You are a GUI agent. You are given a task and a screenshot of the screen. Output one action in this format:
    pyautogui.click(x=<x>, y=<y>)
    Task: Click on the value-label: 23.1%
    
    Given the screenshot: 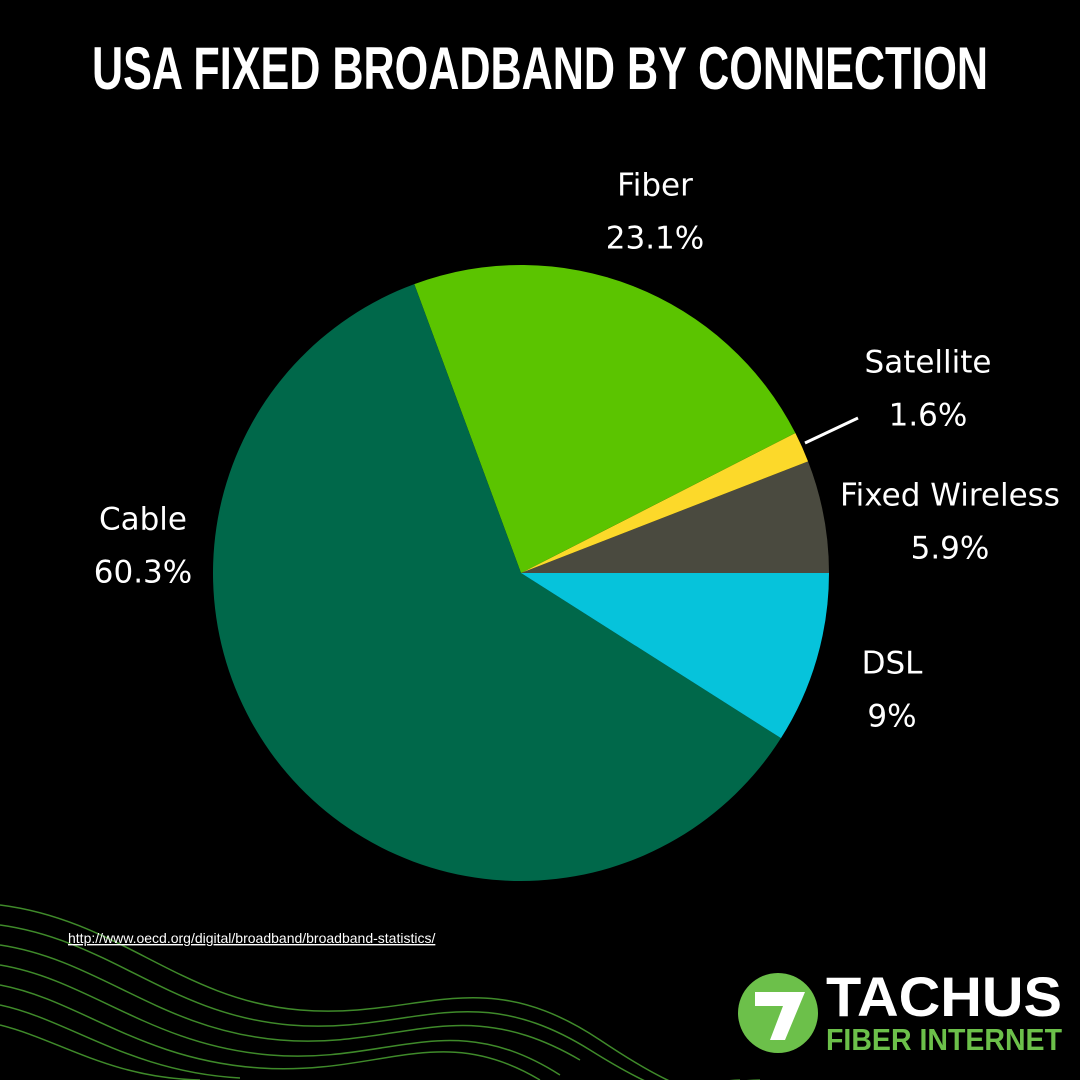 What is the action you would take?
    pyautogui.click(x=655, y=239)
    